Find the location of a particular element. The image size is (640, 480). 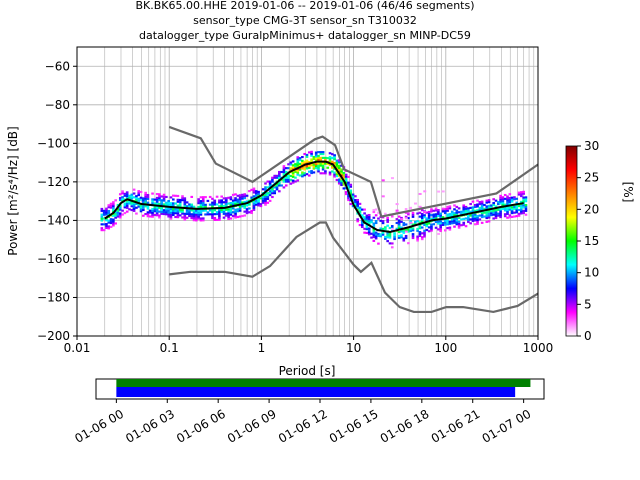

y-tick-label: −120 is located at coordinates (53, 182).